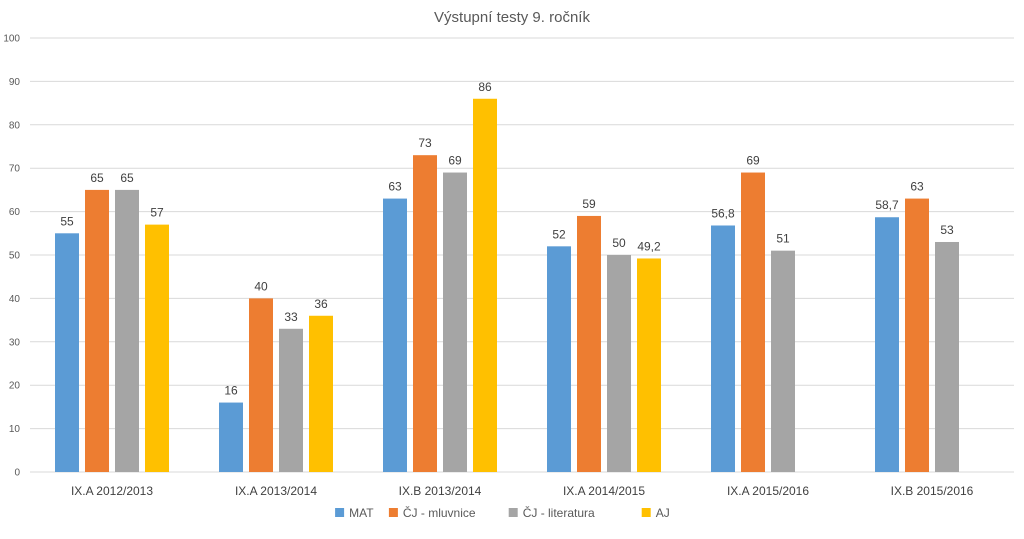 The image size is (1024, 539). What do you see at coordinates (604, 491) in the screenshot?
I see `x-tick-label: IX.A 2014/2015` at bounding box center [604, 491].